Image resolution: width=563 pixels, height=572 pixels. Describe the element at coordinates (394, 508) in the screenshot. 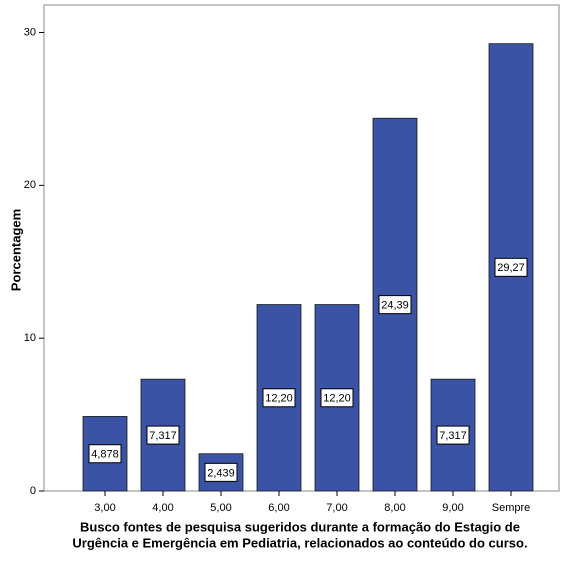

I see `x-tick-label: 8,00` at that location.